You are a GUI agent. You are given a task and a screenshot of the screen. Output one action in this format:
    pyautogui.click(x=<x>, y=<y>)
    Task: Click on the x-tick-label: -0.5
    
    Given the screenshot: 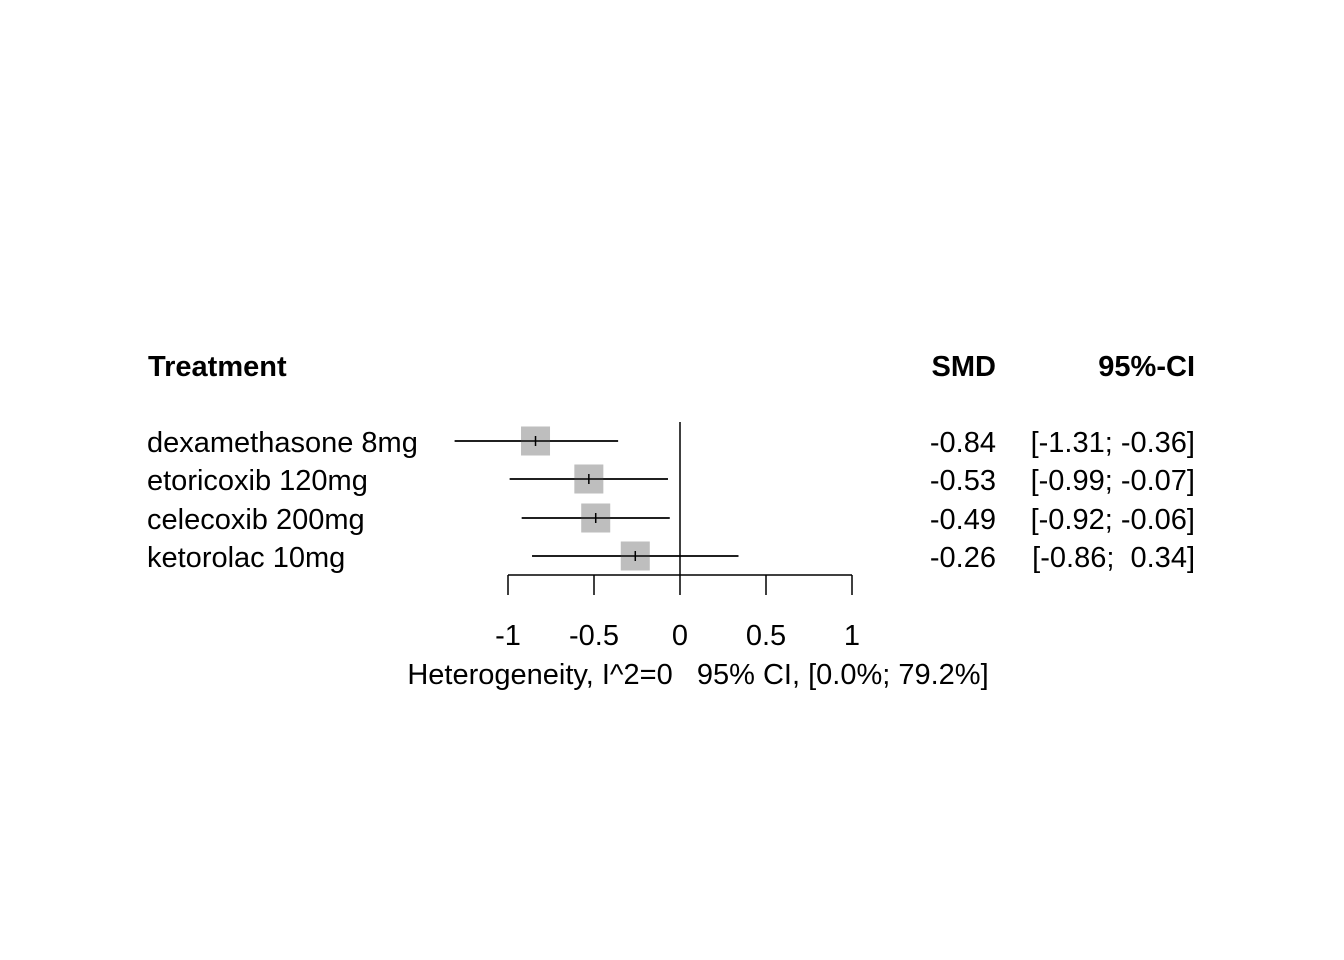 What is the action you would take?
    pyautogui.click(x=594, y=636)
    